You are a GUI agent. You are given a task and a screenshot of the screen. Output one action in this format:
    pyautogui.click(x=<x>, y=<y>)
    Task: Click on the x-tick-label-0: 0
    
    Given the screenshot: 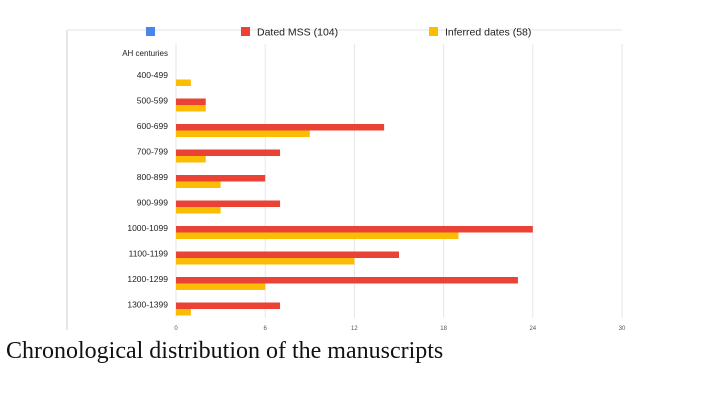 What is the action you would take?
    pyautogui.click(x=176, y=329)
    